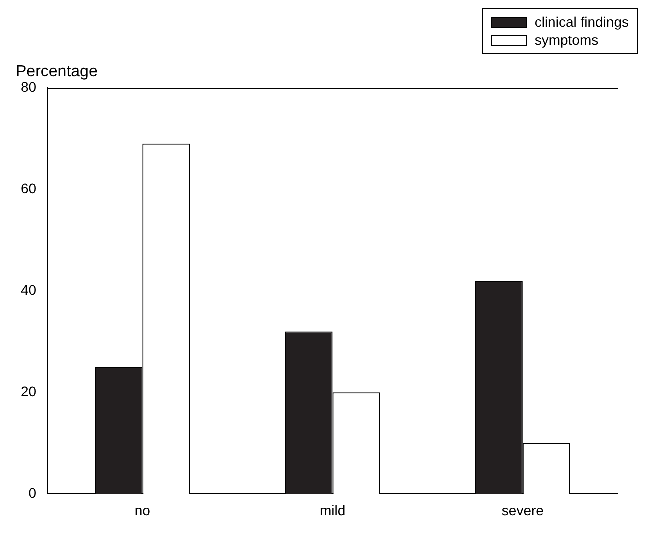  I want to click on y-tick-label: 20, so click(28, 392).